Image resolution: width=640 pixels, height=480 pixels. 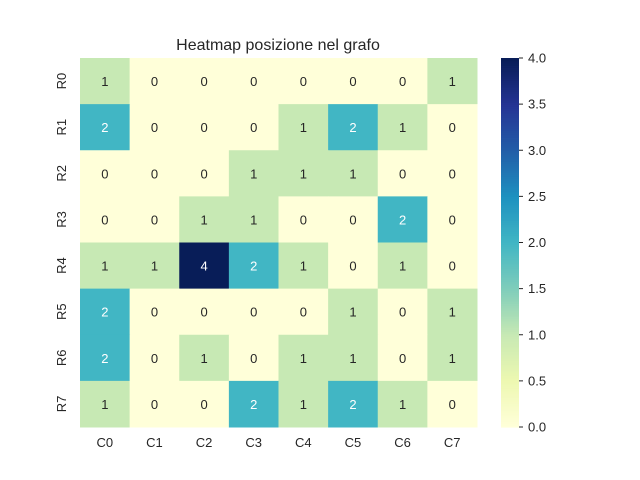 I want to click on y-axis-tick-labels: R0 R1 R2 R3 R4 R5 R6 R7, so click(x=61, y=243).